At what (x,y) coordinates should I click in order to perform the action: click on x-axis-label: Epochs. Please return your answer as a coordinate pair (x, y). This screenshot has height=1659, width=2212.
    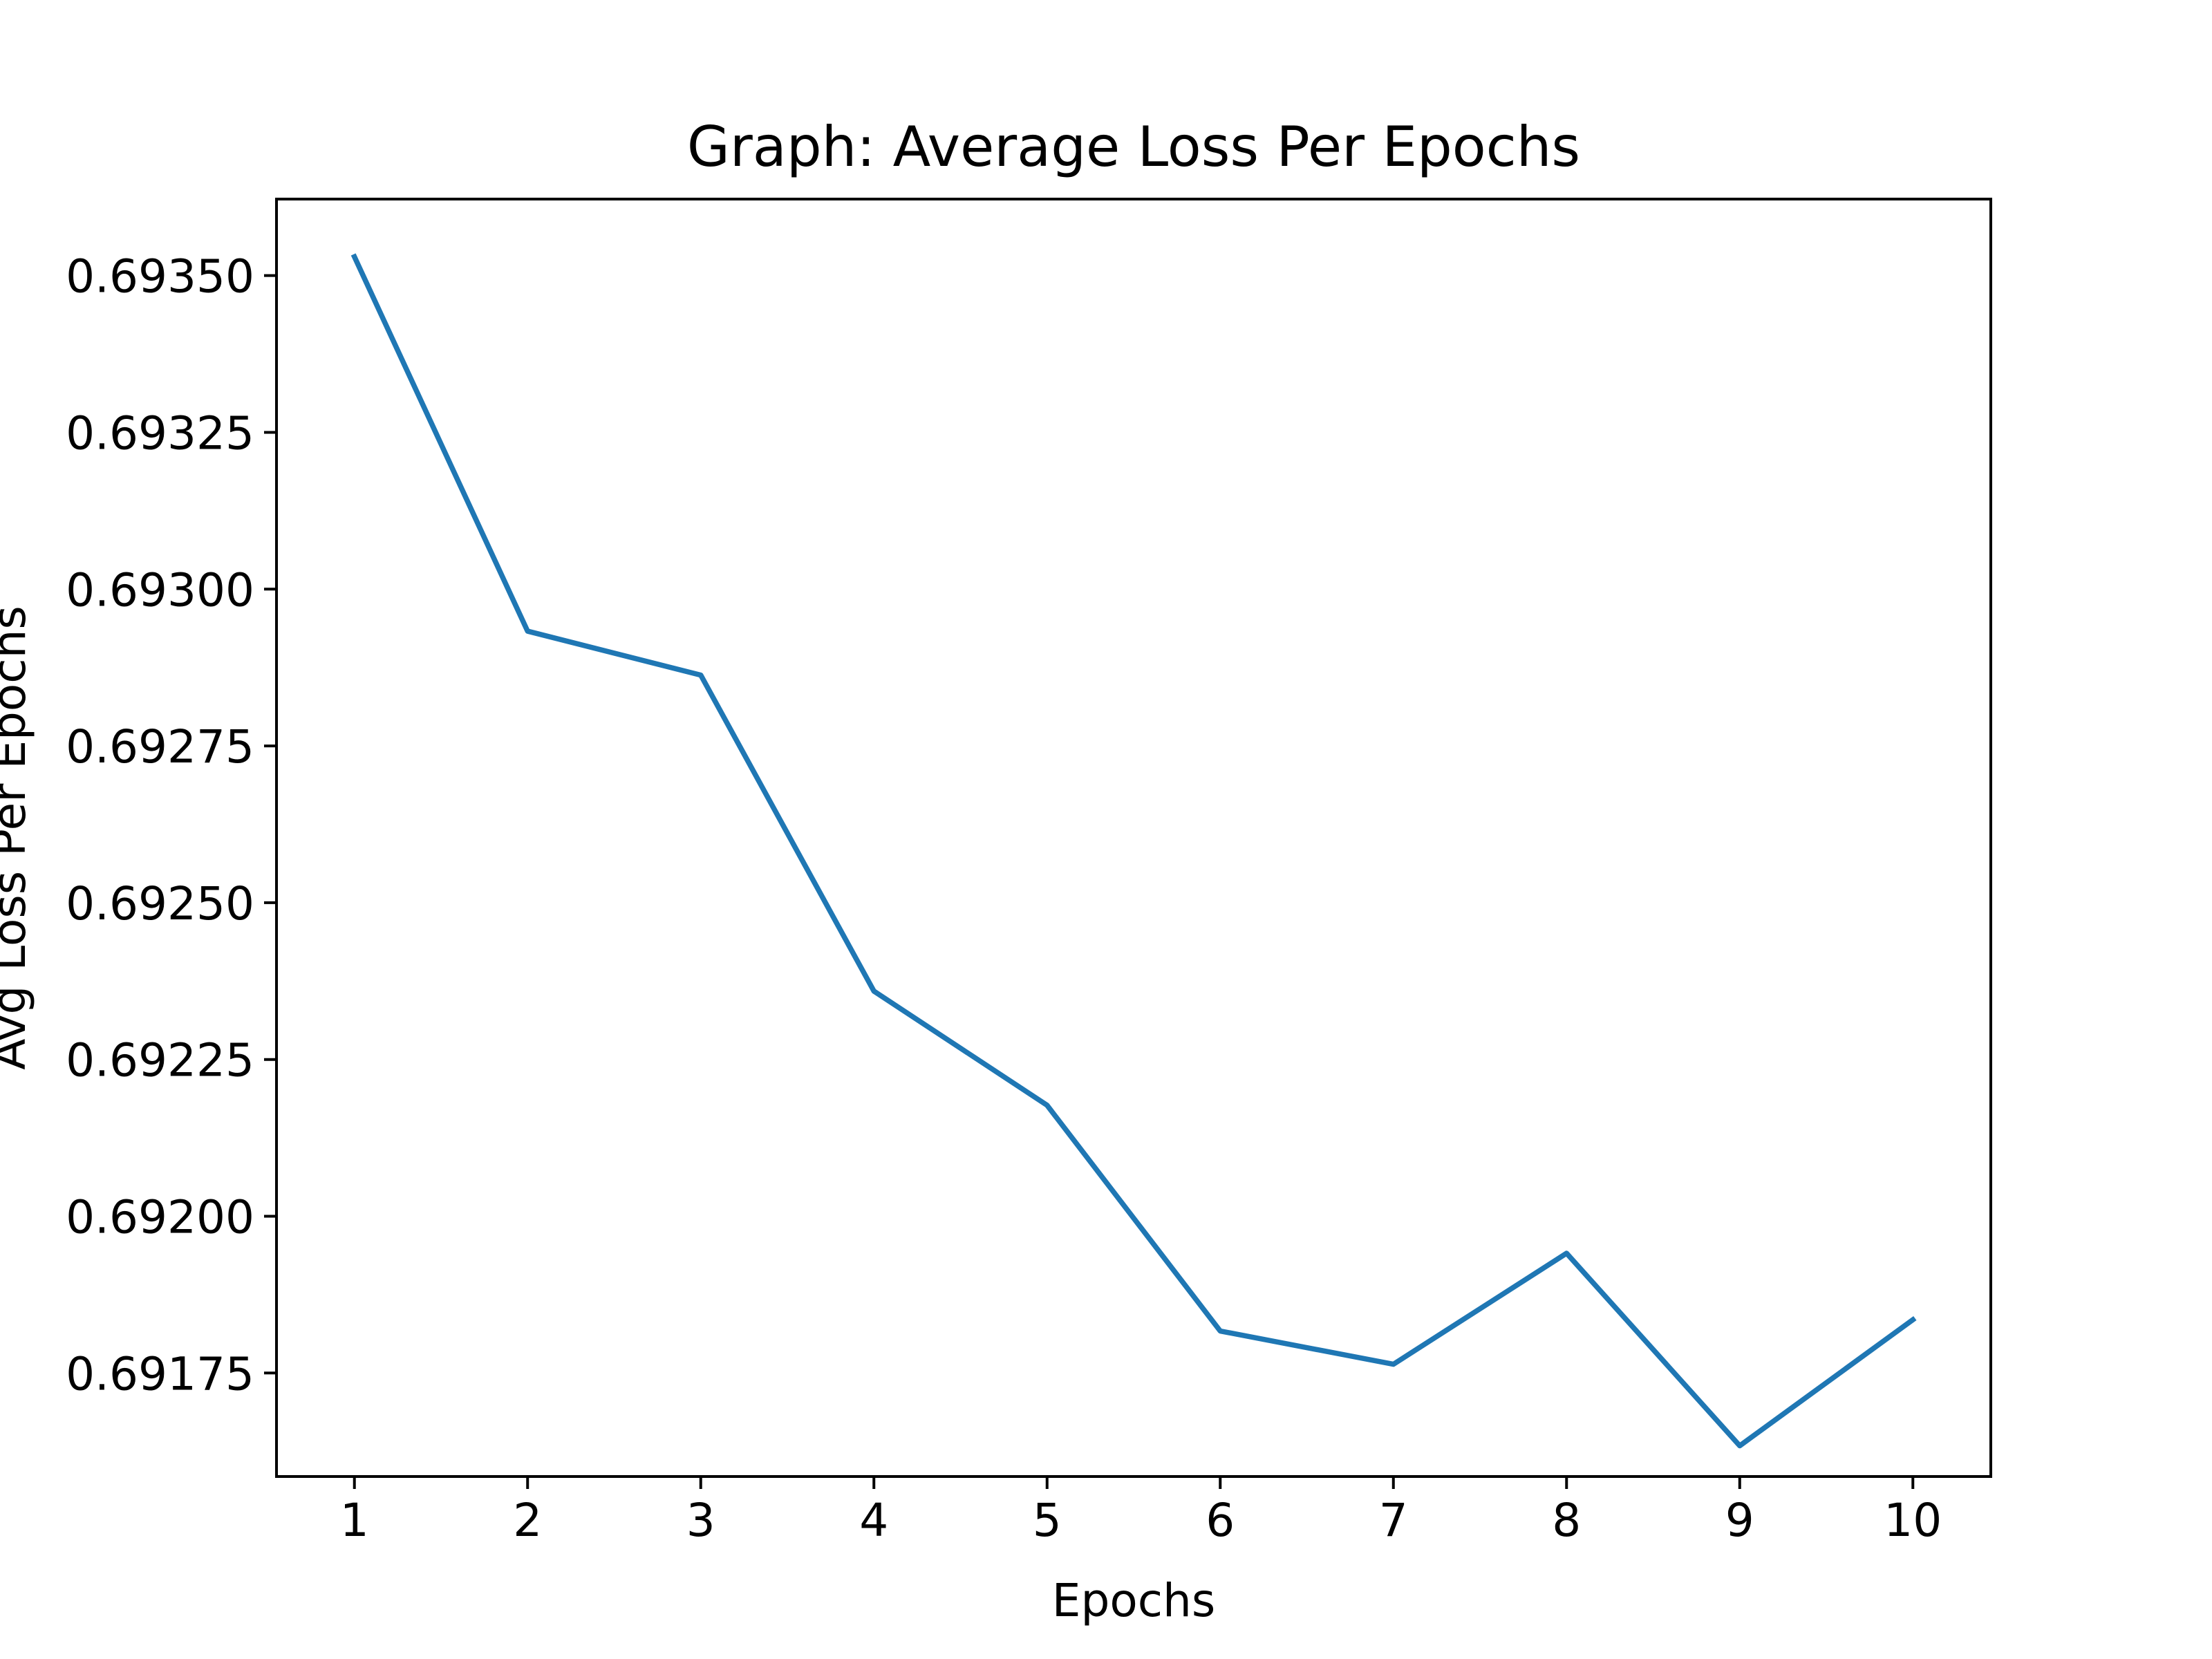
    Looking at the image, I should click on (1133, 1600).